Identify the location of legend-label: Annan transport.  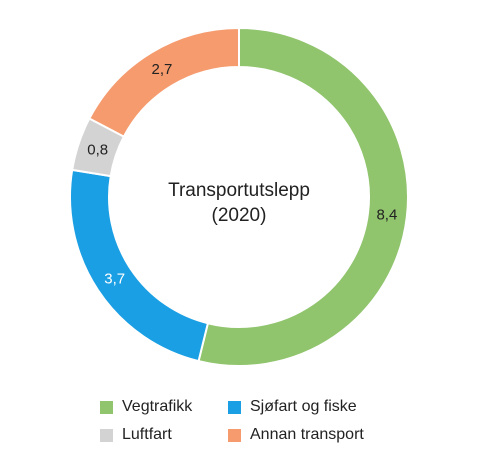
(307, 434).